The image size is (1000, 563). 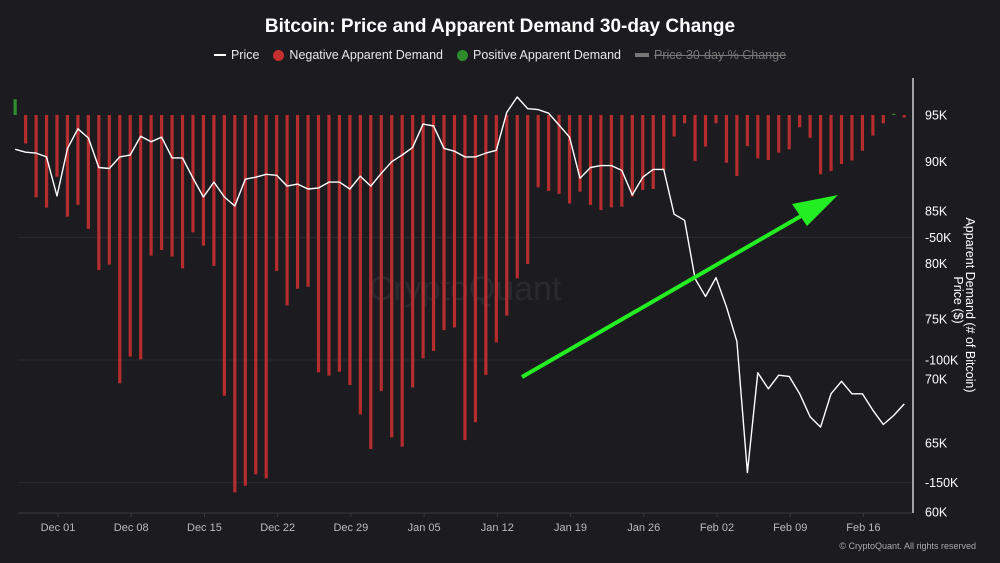 What do you see at coordinates (936, 443) in the screenshot?
I see `price-tick-label: 65K` at bounding box center [936, 443].